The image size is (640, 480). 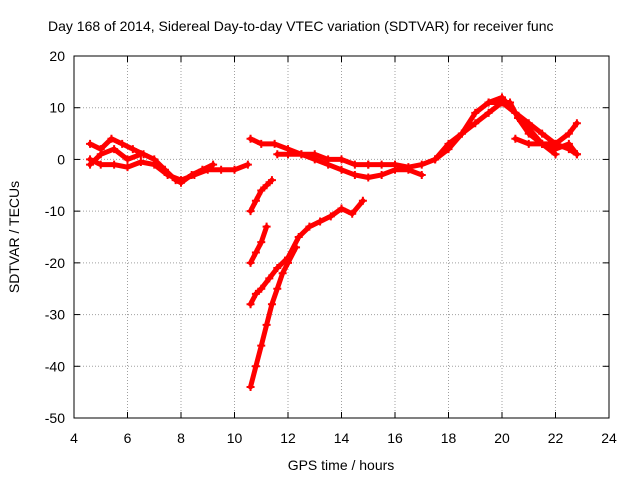 What do you see at coordinates (55, 211) in the screenshot?
I see `y-tick-label: -10` at bounding box center [55, 211].